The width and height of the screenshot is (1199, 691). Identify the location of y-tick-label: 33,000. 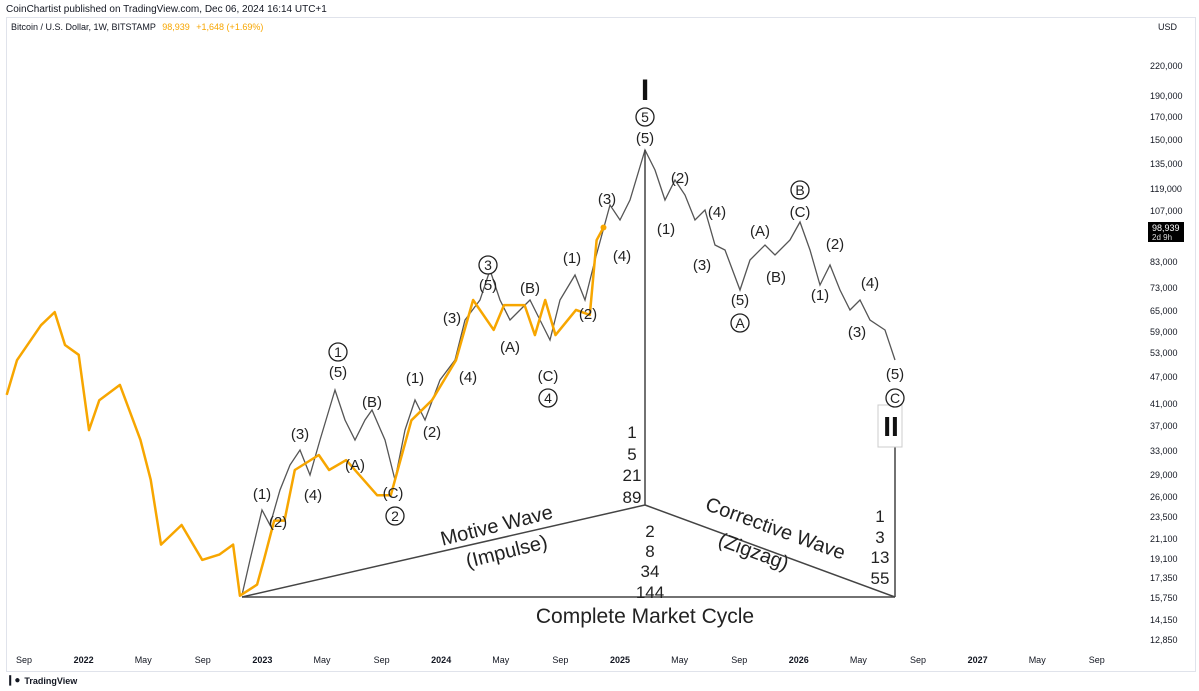
(1164, 451).